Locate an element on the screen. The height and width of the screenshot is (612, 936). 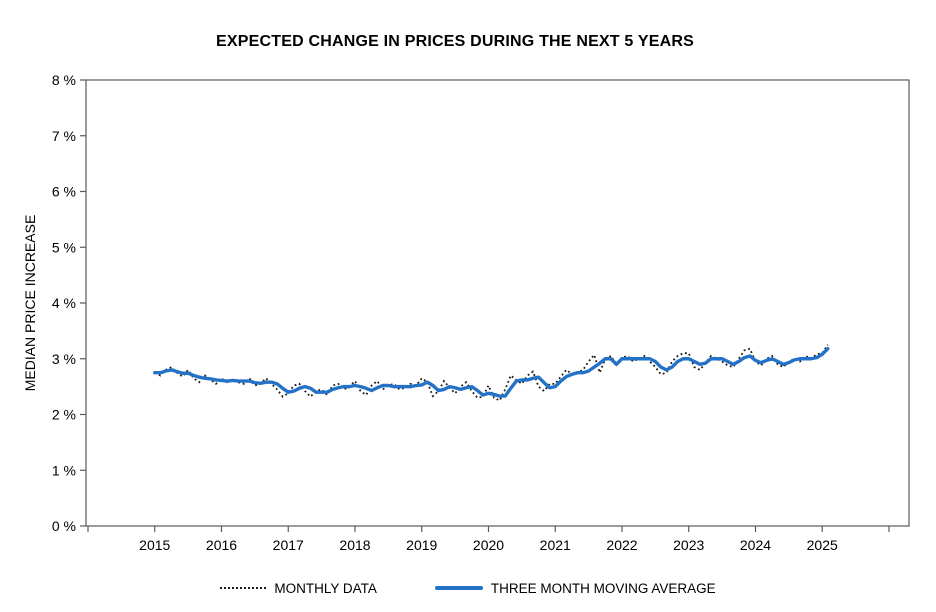
legend: MONTHLY DATA THREE MONTH MOVING AVERAGE is located at coordinates (468, 588).